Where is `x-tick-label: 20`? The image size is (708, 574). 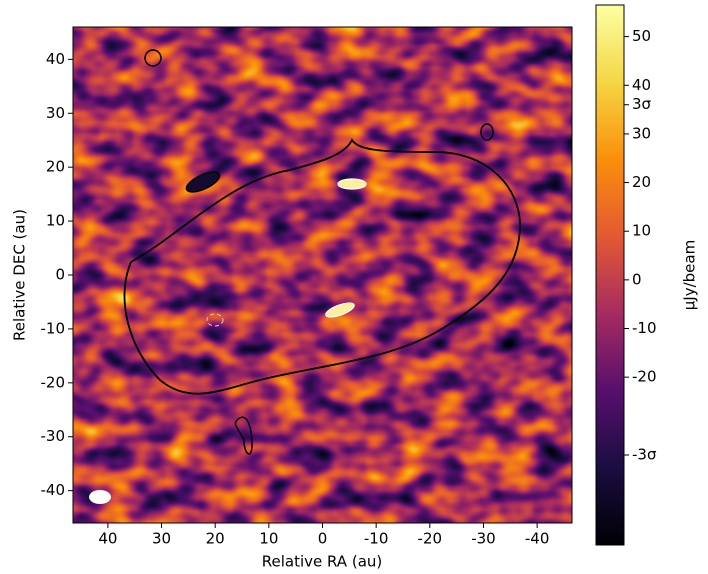
x-tick-label: 20 is located at coordinates (215, 539).